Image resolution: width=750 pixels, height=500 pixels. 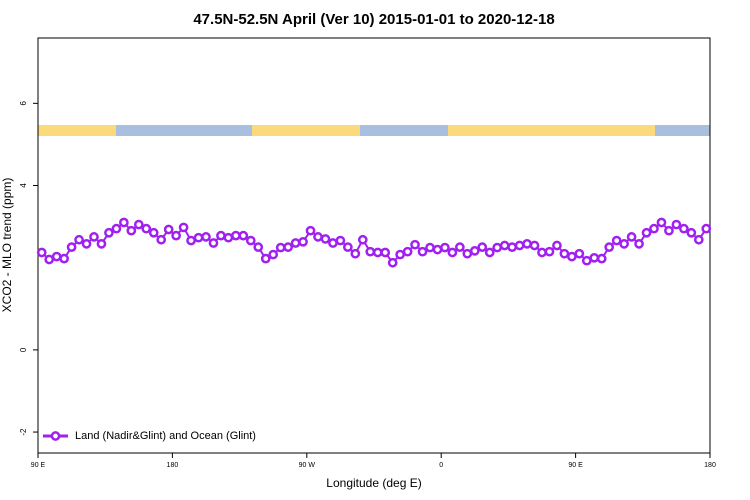 I want to click on land-ocean-strip, so click(x=374, y=130).